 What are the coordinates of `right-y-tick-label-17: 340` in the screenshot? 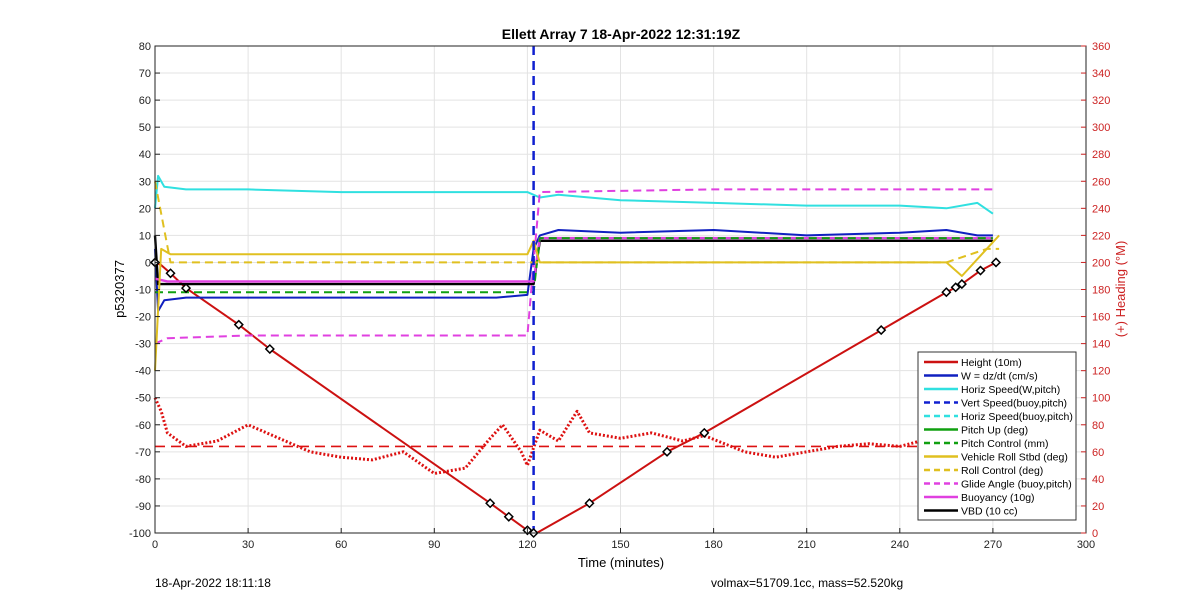 It's located at (1101, 74).